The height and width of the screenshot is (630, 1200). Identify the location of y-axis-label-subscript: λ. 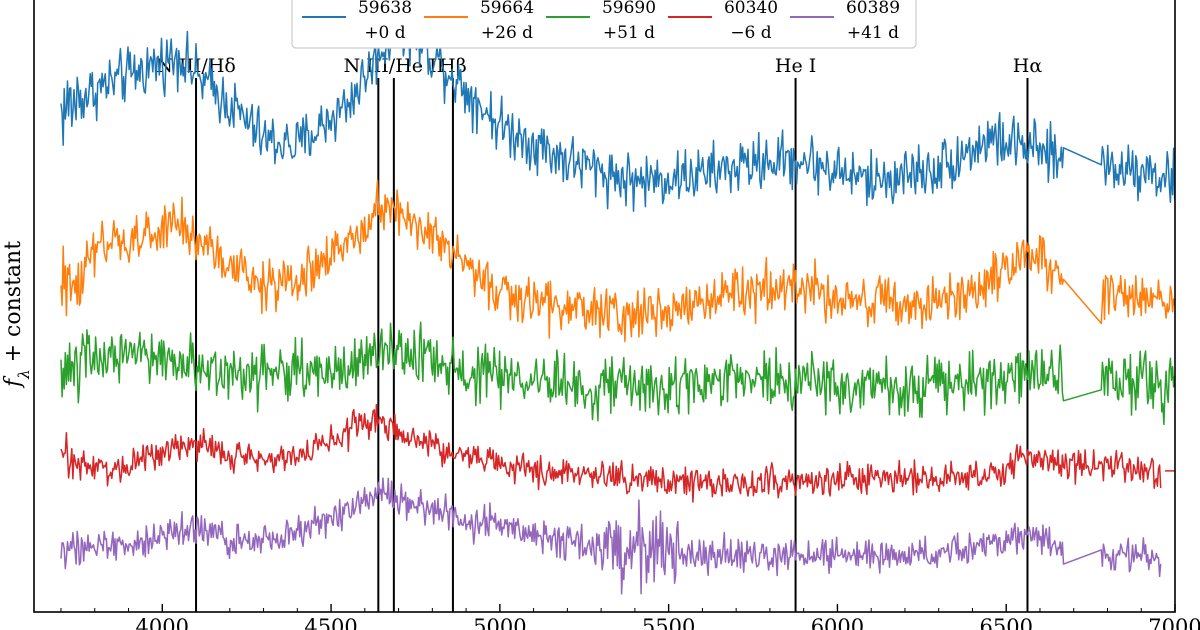
(24, 374).